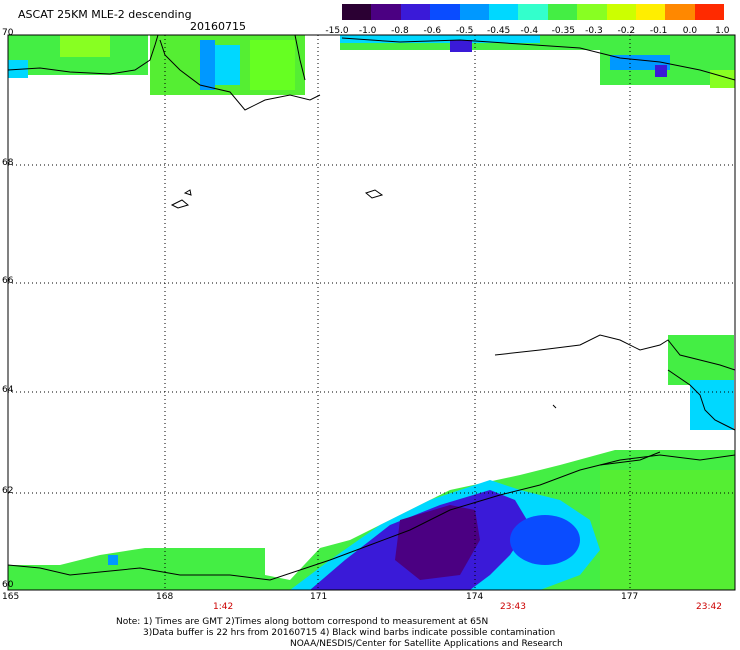  Describe the element at coordinates (537, 61) in the screenshot. I see `swath-top-right` at that location.